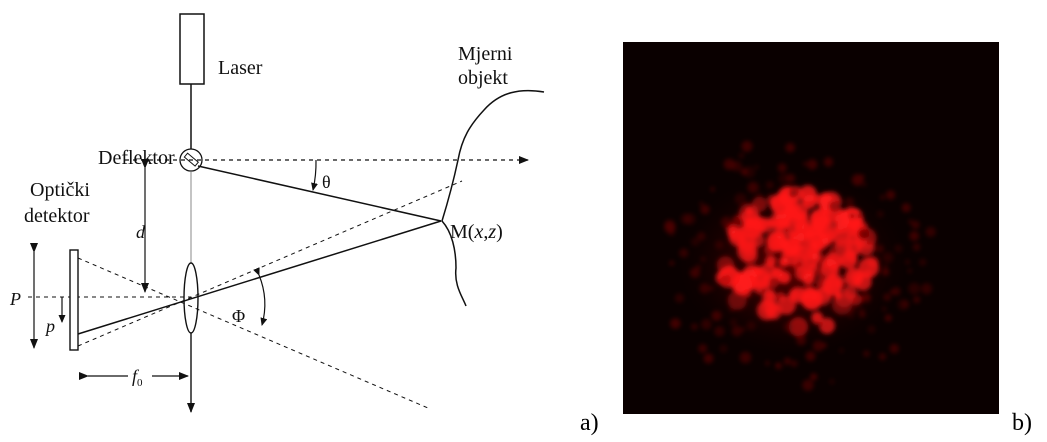 The image size is (1047, 442). I want to click on laser-box, so click(192, 49).